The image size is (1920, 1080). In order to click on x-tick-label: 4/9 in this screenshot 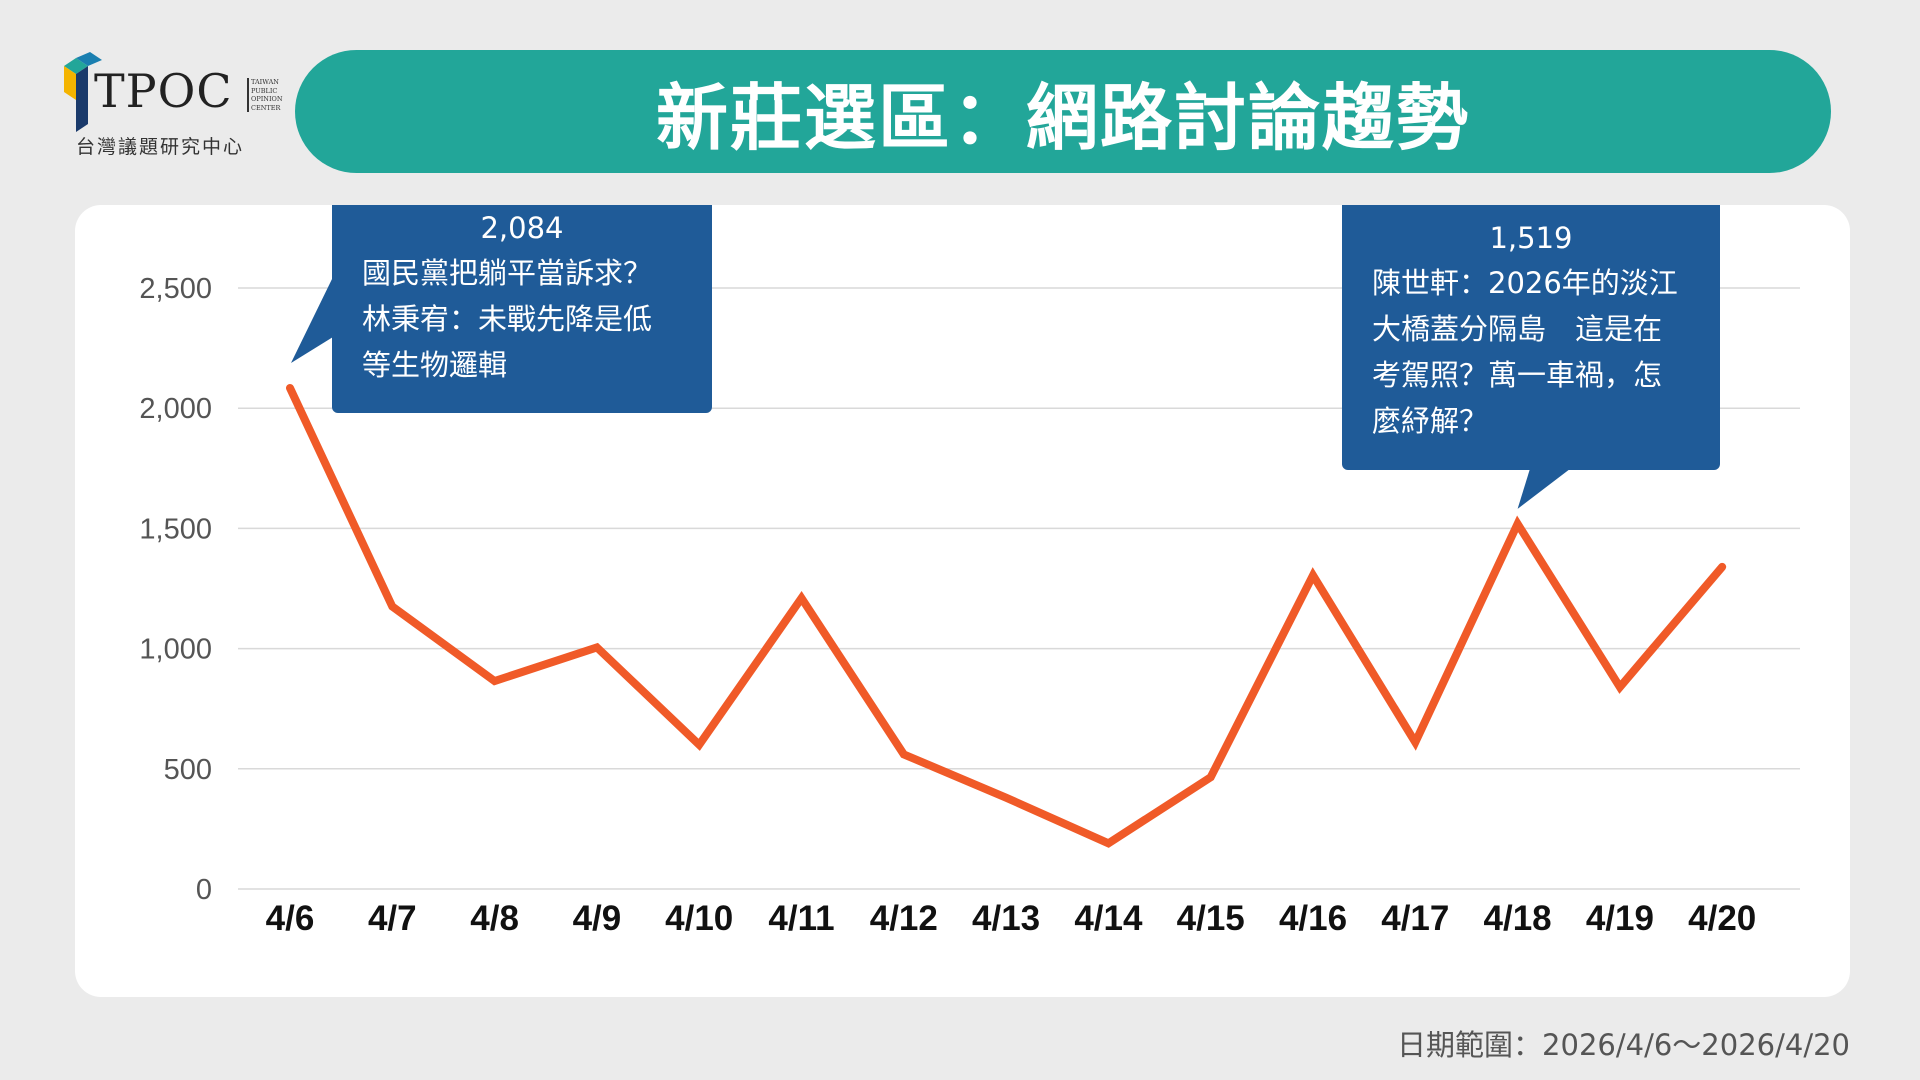, I will do `click(597, 918)`.